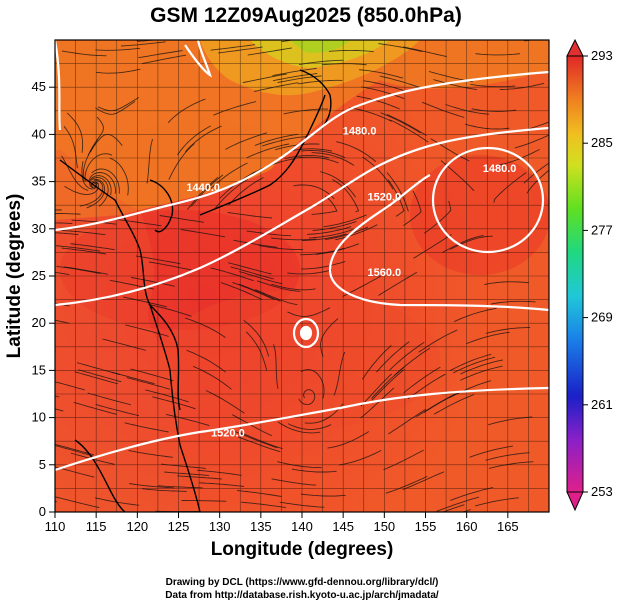 The width and height of the screenshot is (619, 605). I want to click on chart-title: GSM 12Z09Aug2025 (850.0hPa), so click(306, 15).